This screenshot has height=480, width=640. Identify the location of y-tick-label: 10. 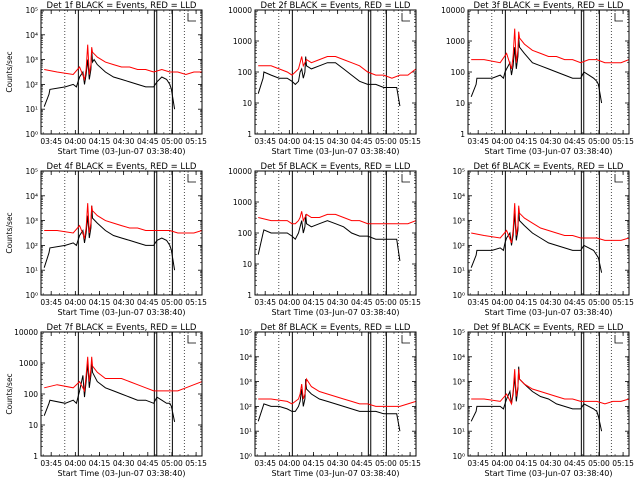
(33, 425).